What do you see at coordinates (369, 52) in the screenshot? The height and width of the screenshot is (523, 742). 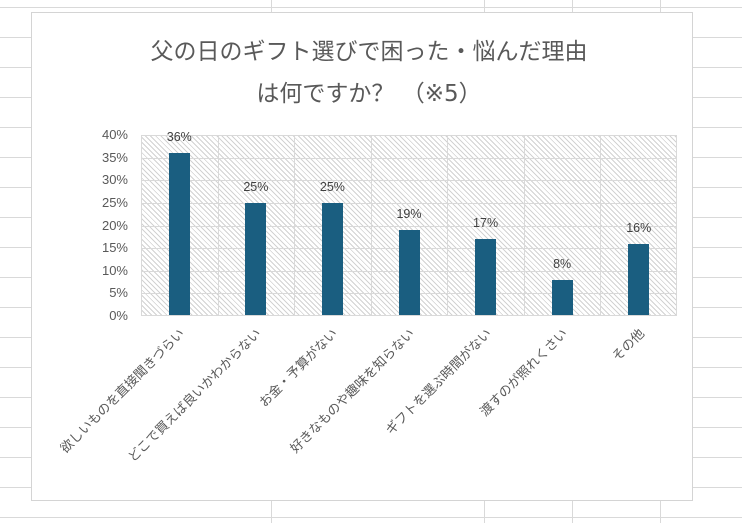 I see `chart-title-line-1: 父の日のギフト選びで困った・悩んだ理由` at bounding box center [369, 52].